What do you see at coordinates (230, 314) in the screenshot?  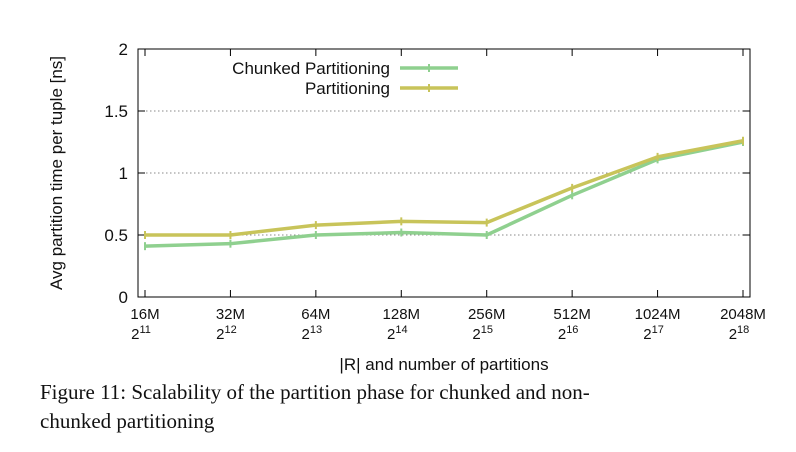 I see `x-tick-label: 32M` at bounding box center [230, 314].